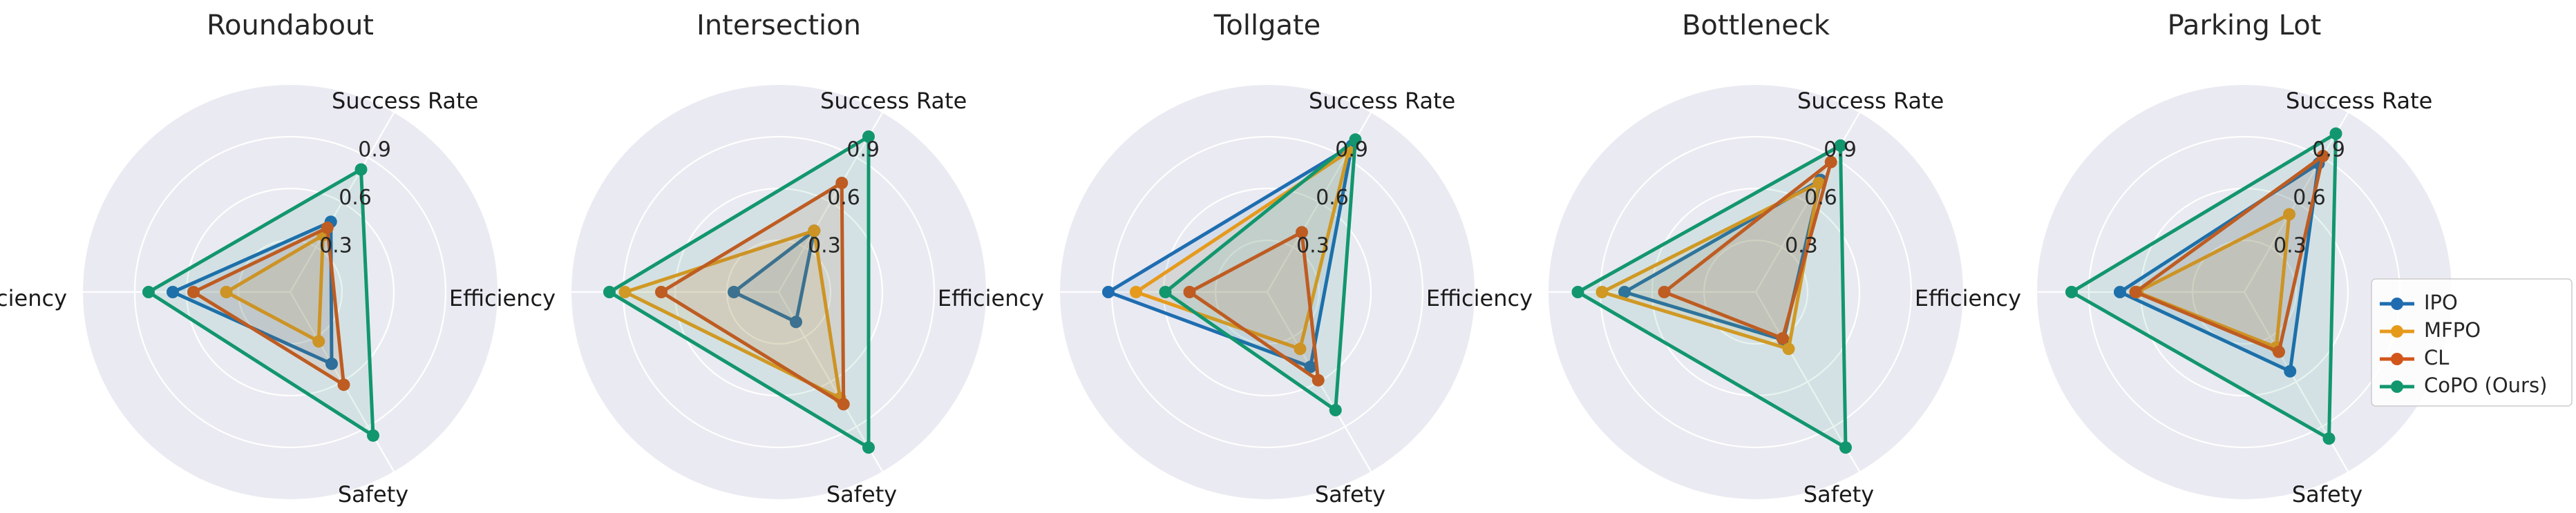 This screenshot has height=513, width=2576. What do you see at coordinates (2430, 330) in the screenshot?
I see `legend-entry-mfpo: MFPO` at bounding box center [2430, 330].